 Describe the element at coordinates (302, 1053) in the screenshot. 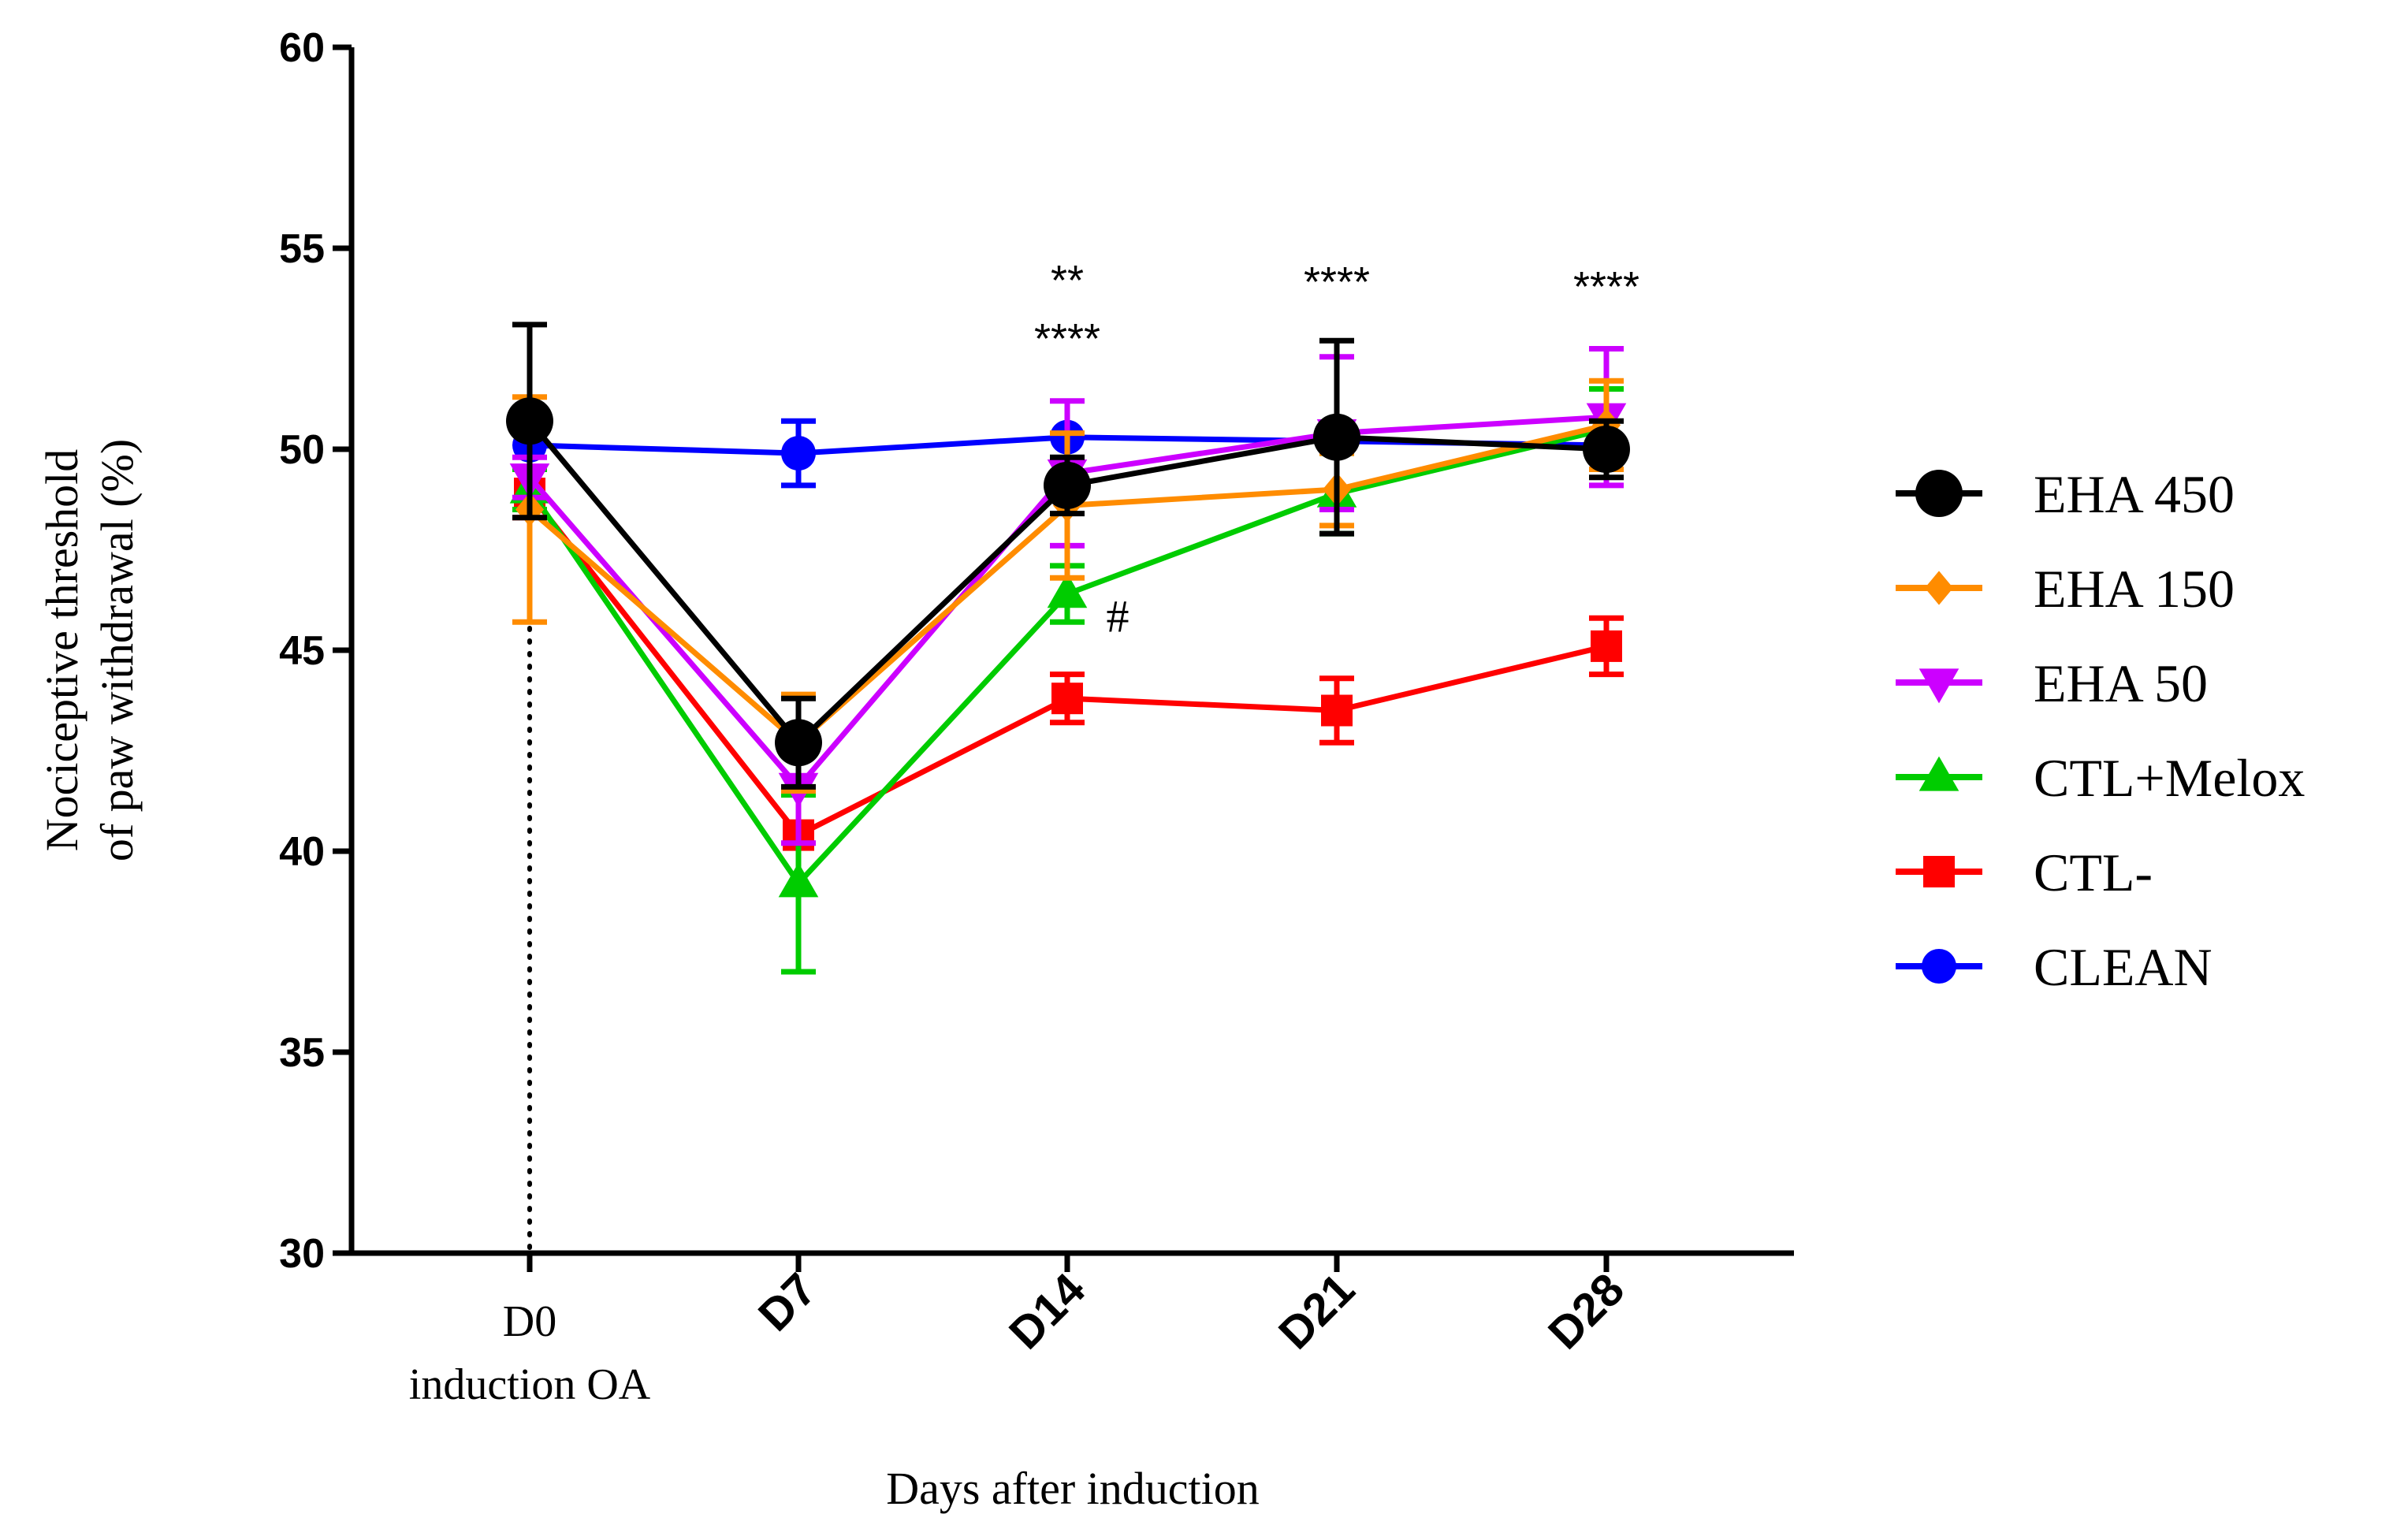

I see `y-tick-label: 35` at that location.